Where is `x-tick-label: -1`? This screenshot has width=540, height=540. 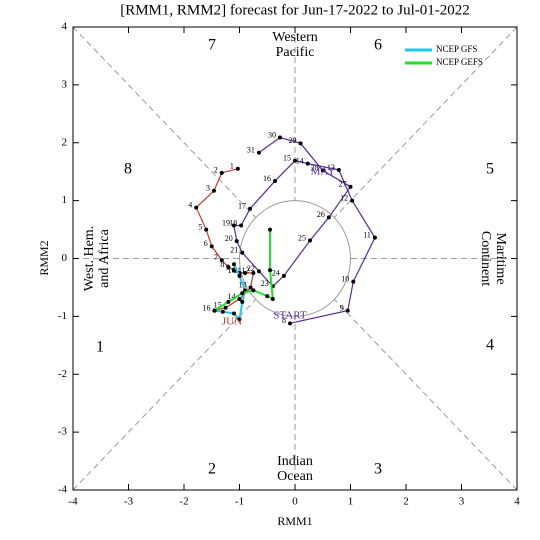 x-tick-label: -1 is located at coordinates (239, 502).